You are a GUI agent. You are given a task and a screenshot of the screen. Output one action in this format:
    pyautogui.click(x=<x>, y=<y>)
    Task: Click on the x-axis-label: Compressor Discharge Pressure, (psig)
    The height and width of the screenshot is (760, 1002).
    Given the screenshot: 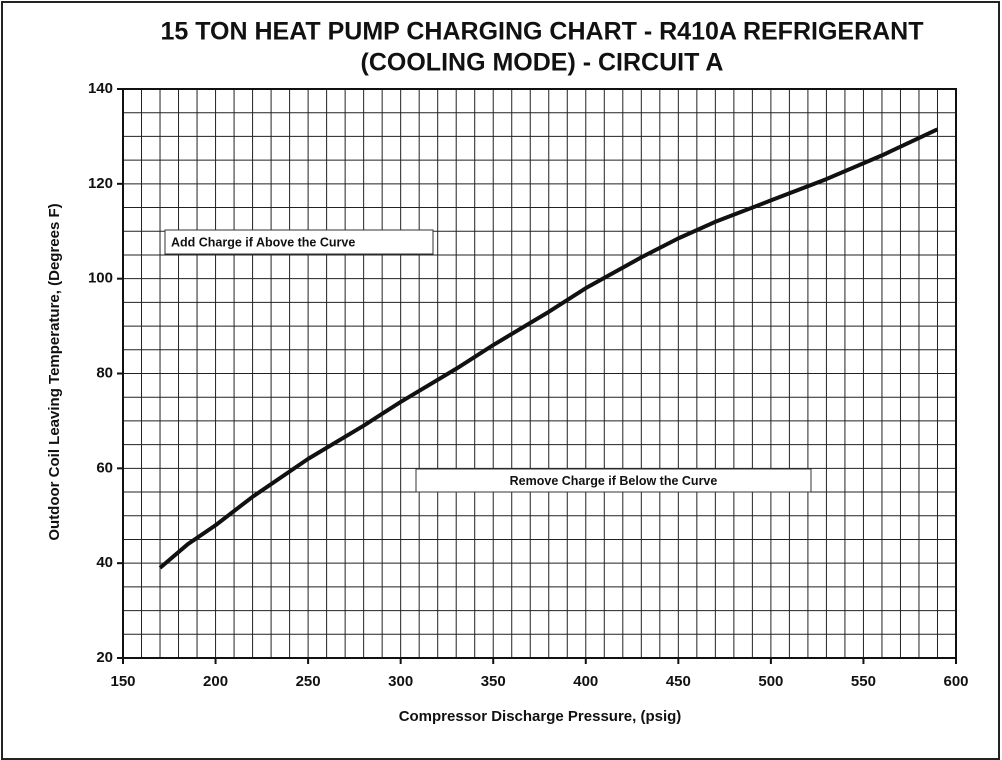 What is the action you would take?
    pyautogui.click(x=540, y=716)
    